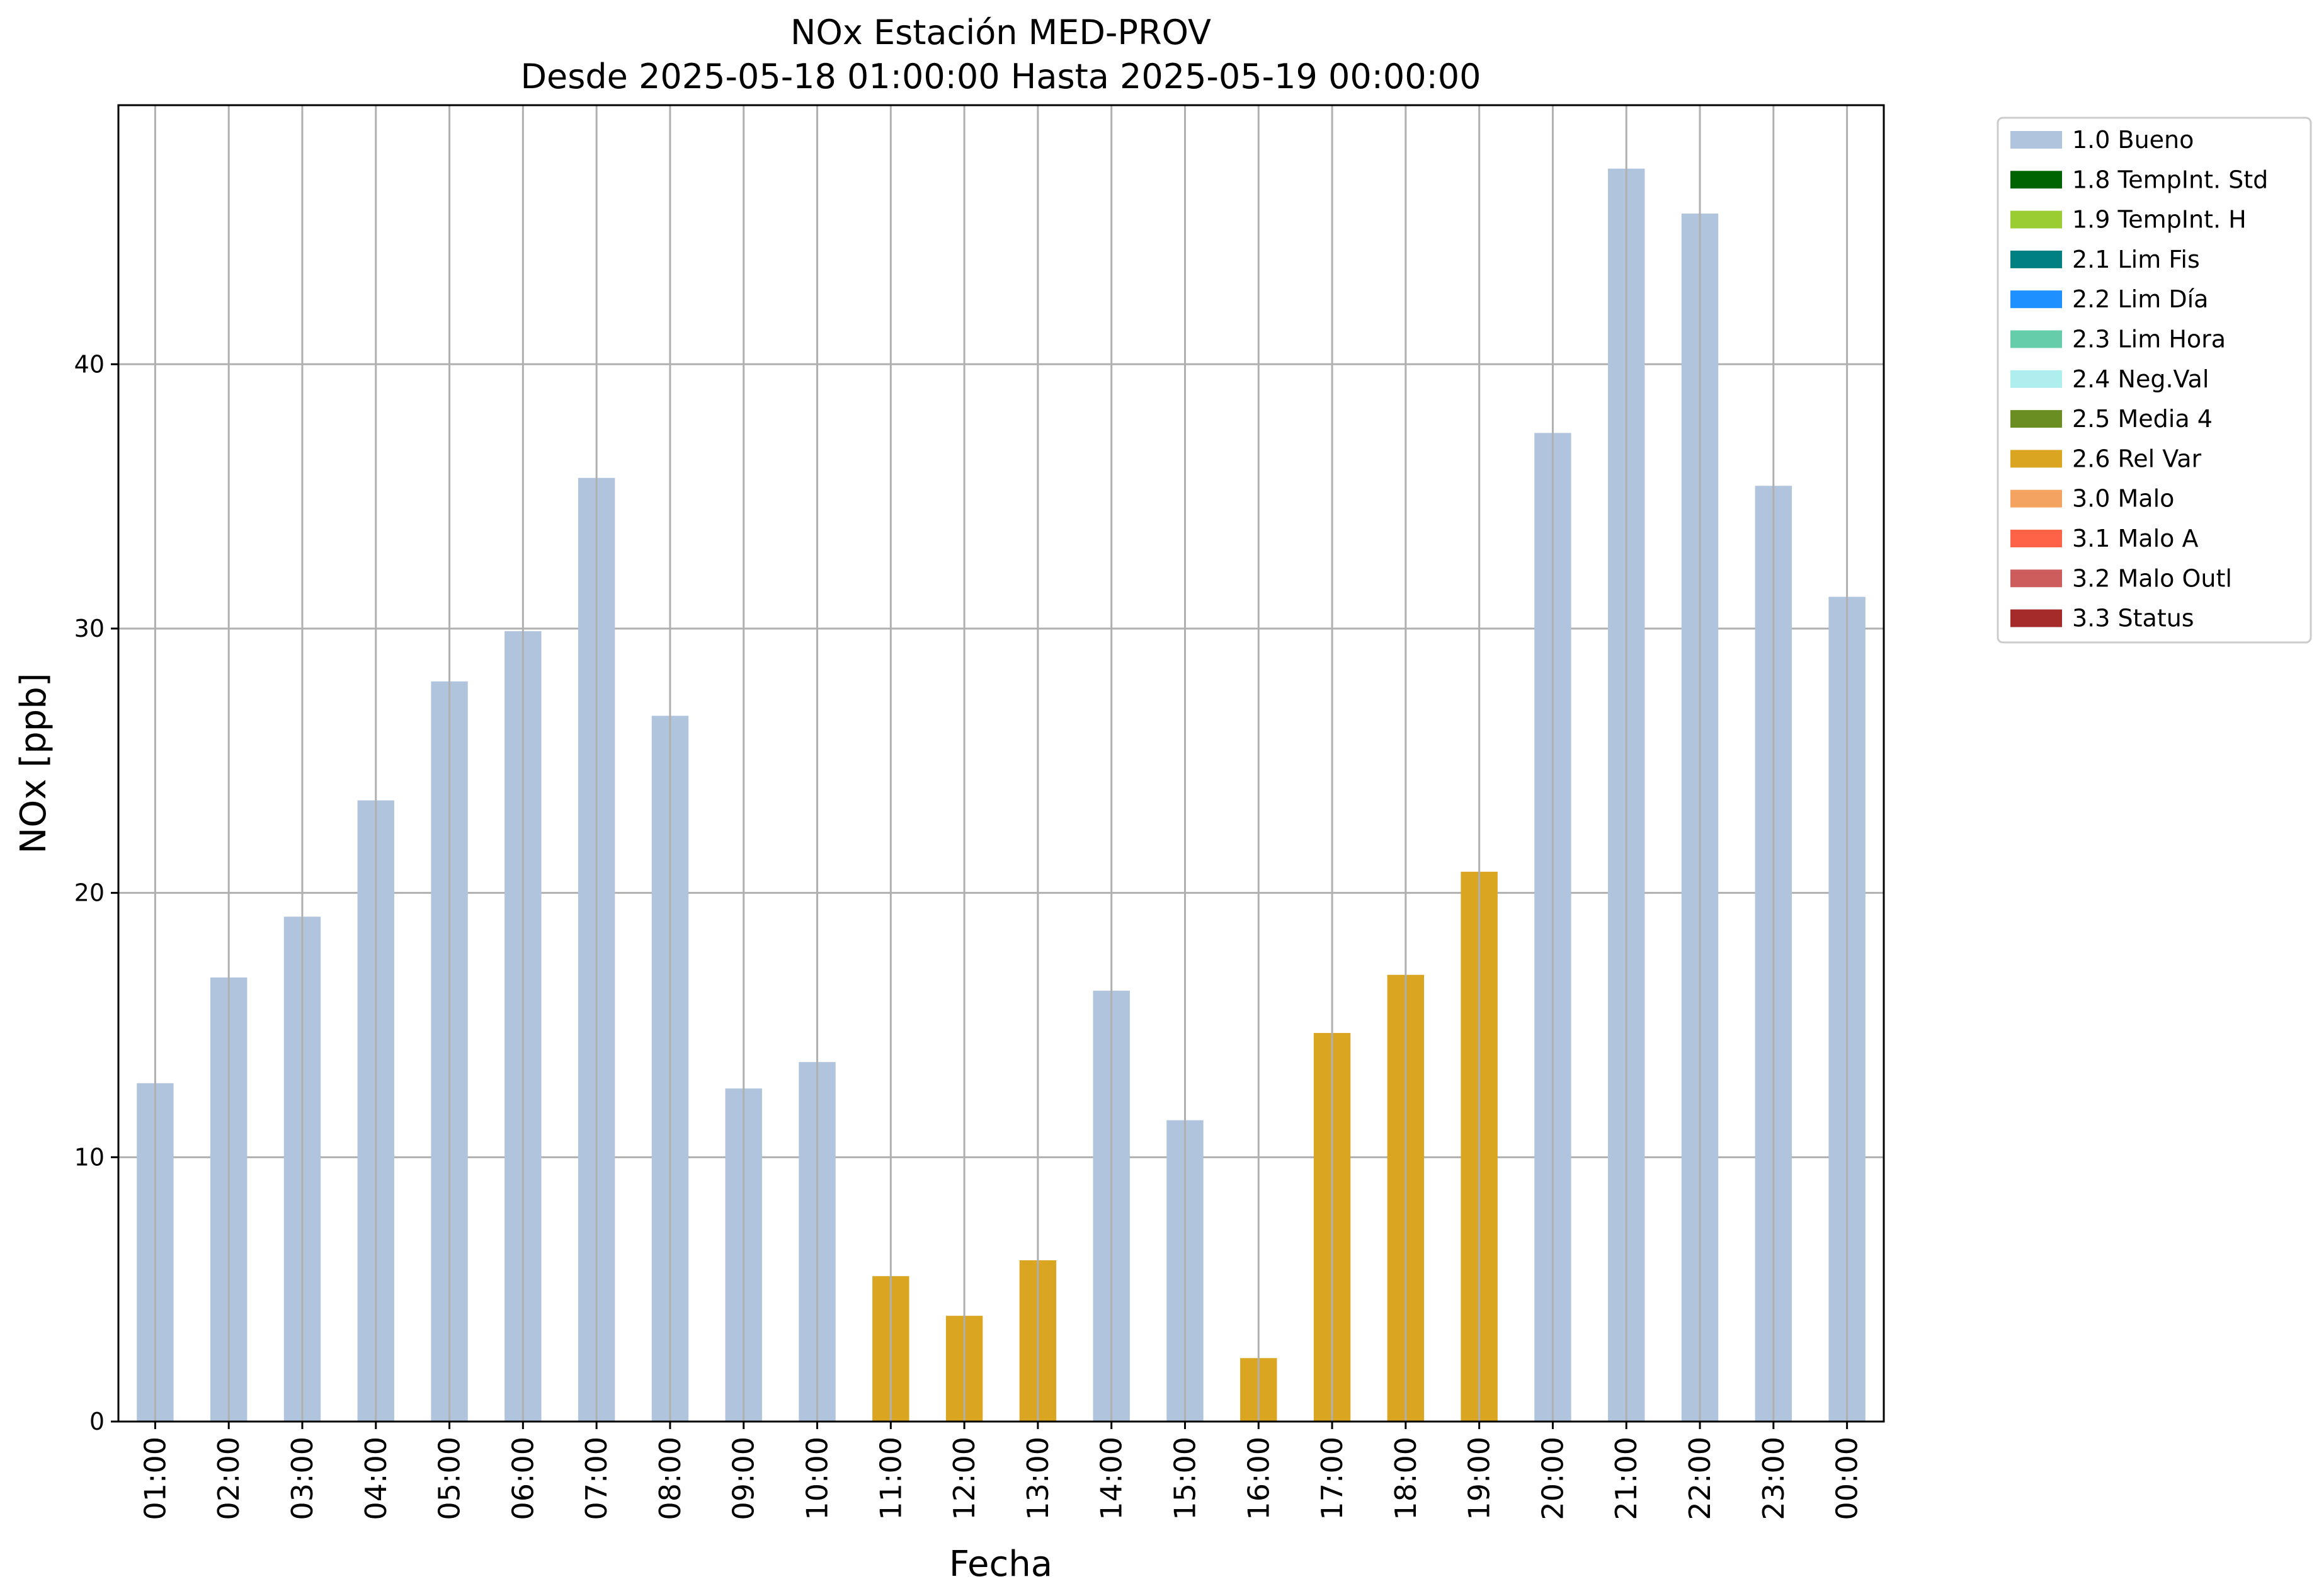  Describe the element at coordinates (523, 1478) in the screenshot. I see `x-tick-label: 06:00` at that location.